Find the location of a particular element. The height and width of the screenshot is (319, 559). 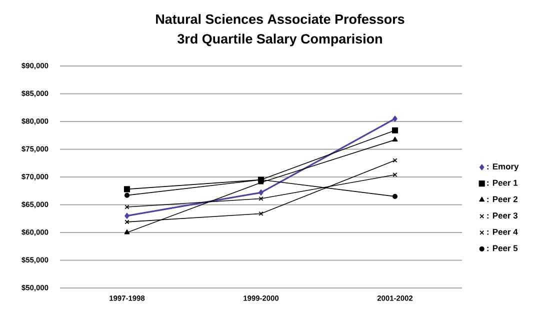

legend-label: : Peer 3 is located at coordinates (502, 215).